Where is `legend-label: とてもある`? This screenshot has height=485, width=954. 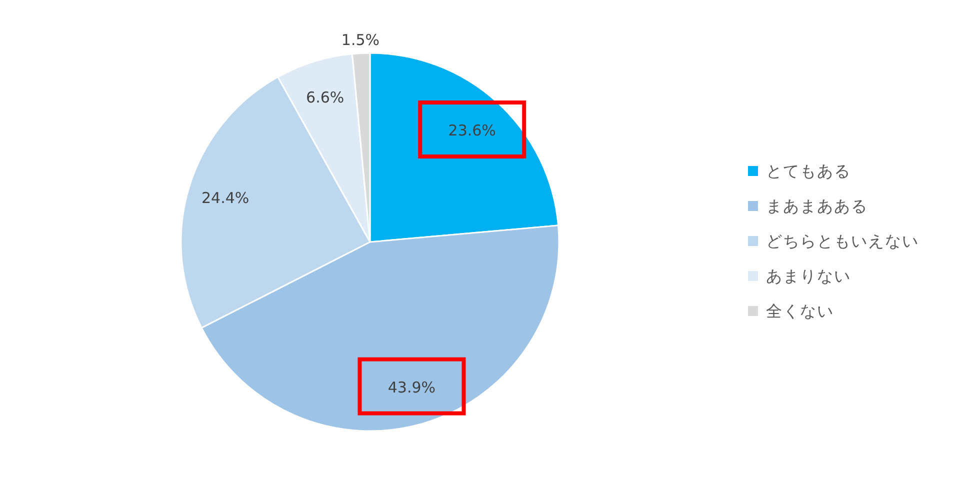
legend-label: とてもある is located at coordinates (808, 171).